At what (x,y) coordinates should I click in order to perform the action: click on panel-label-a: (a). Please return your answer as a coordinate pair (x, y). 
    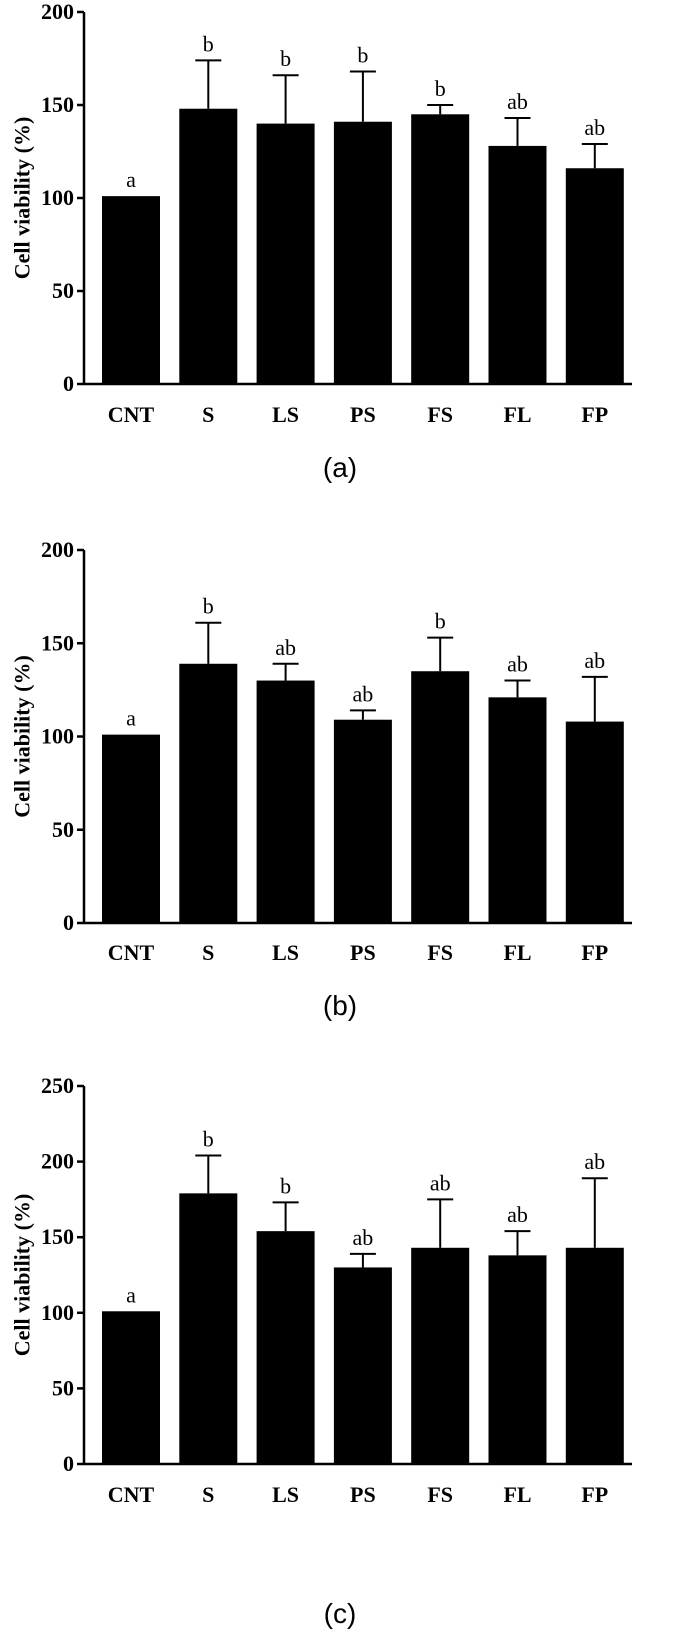
    Looking at the image, I should click on (340, 467).